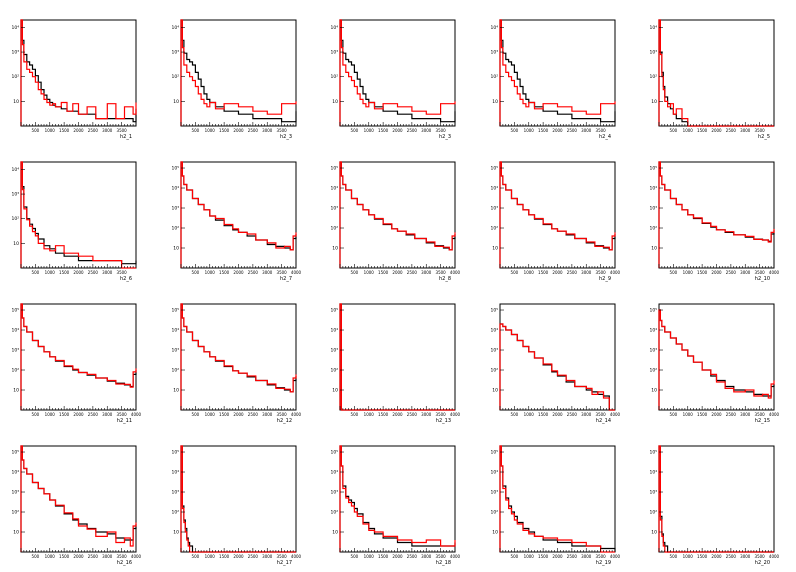 The width and height of the screenshot is (796, 572). What do you see at coordinates (603, 421) in the screenshot?
I see `panel-title: h2_14` at bounding box center [603, 421].